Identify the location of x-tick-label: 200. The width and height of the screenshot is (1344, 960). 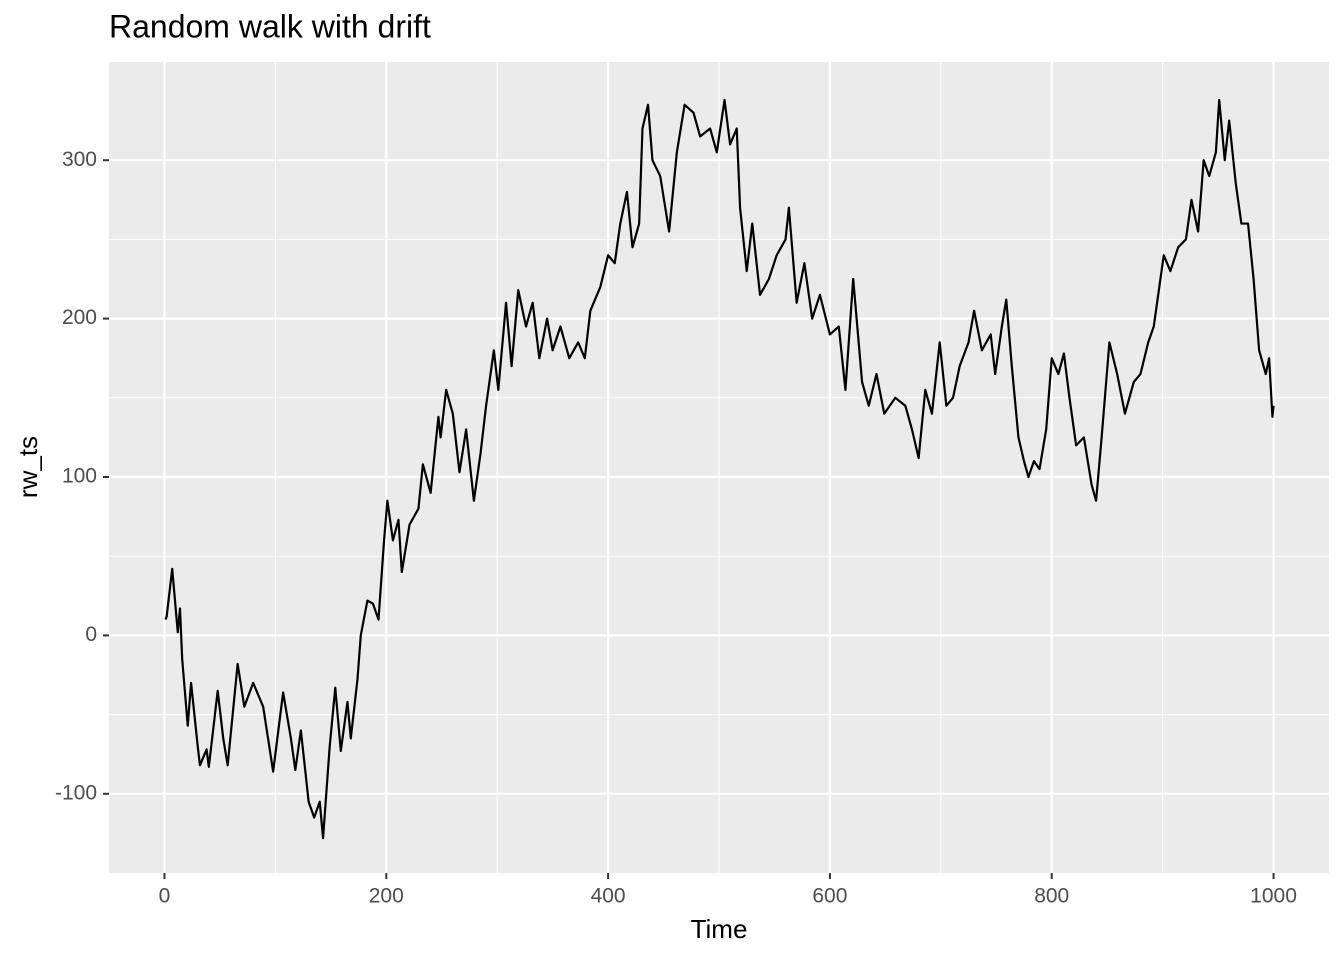
(386, 896).